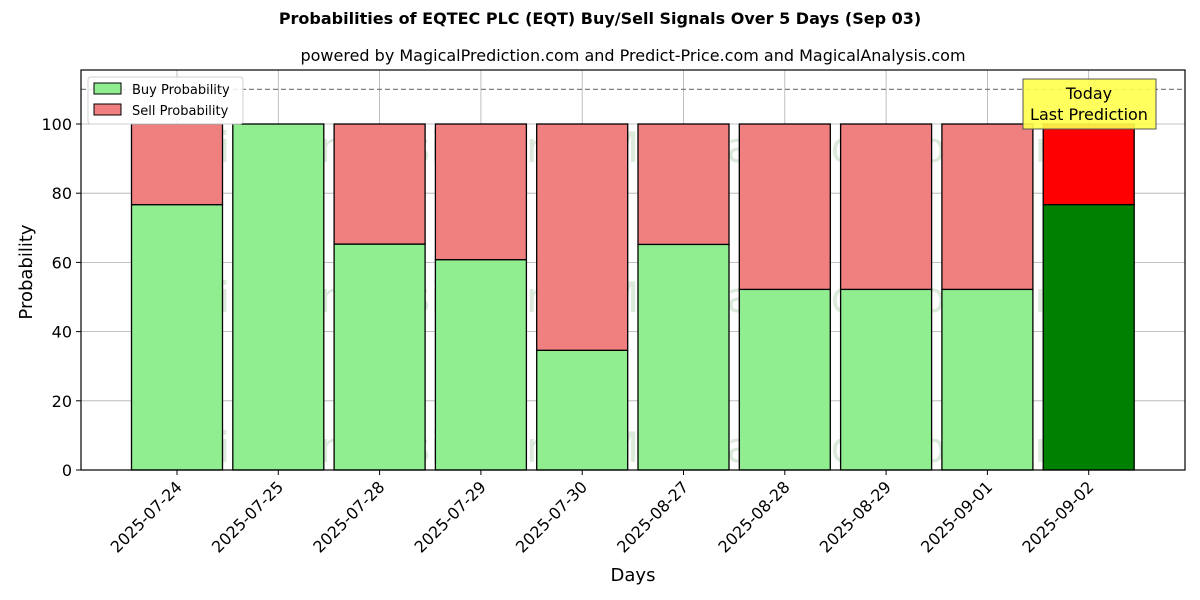  I want to click on x-tick-label: 2025-07-24, so click(146, 516).